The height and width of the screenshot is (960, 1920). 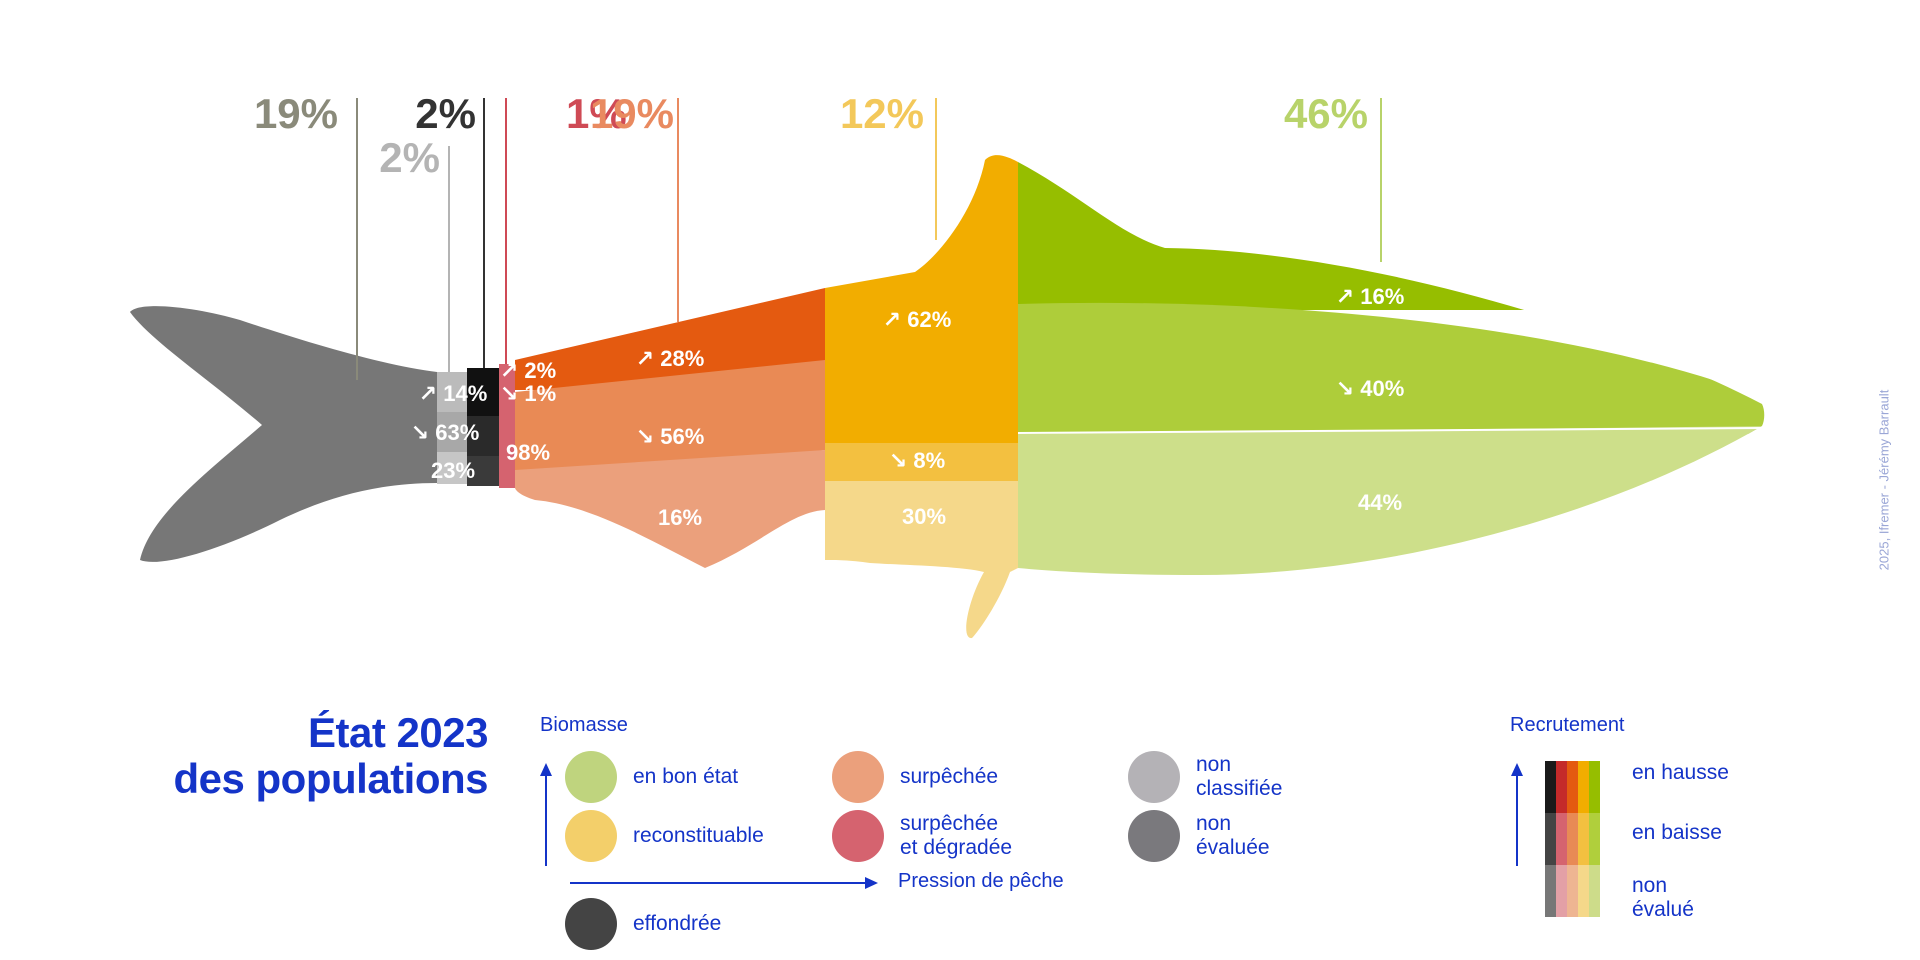 I want to click on legend-label-effondree: effondrée, so click(x=677, y=923).